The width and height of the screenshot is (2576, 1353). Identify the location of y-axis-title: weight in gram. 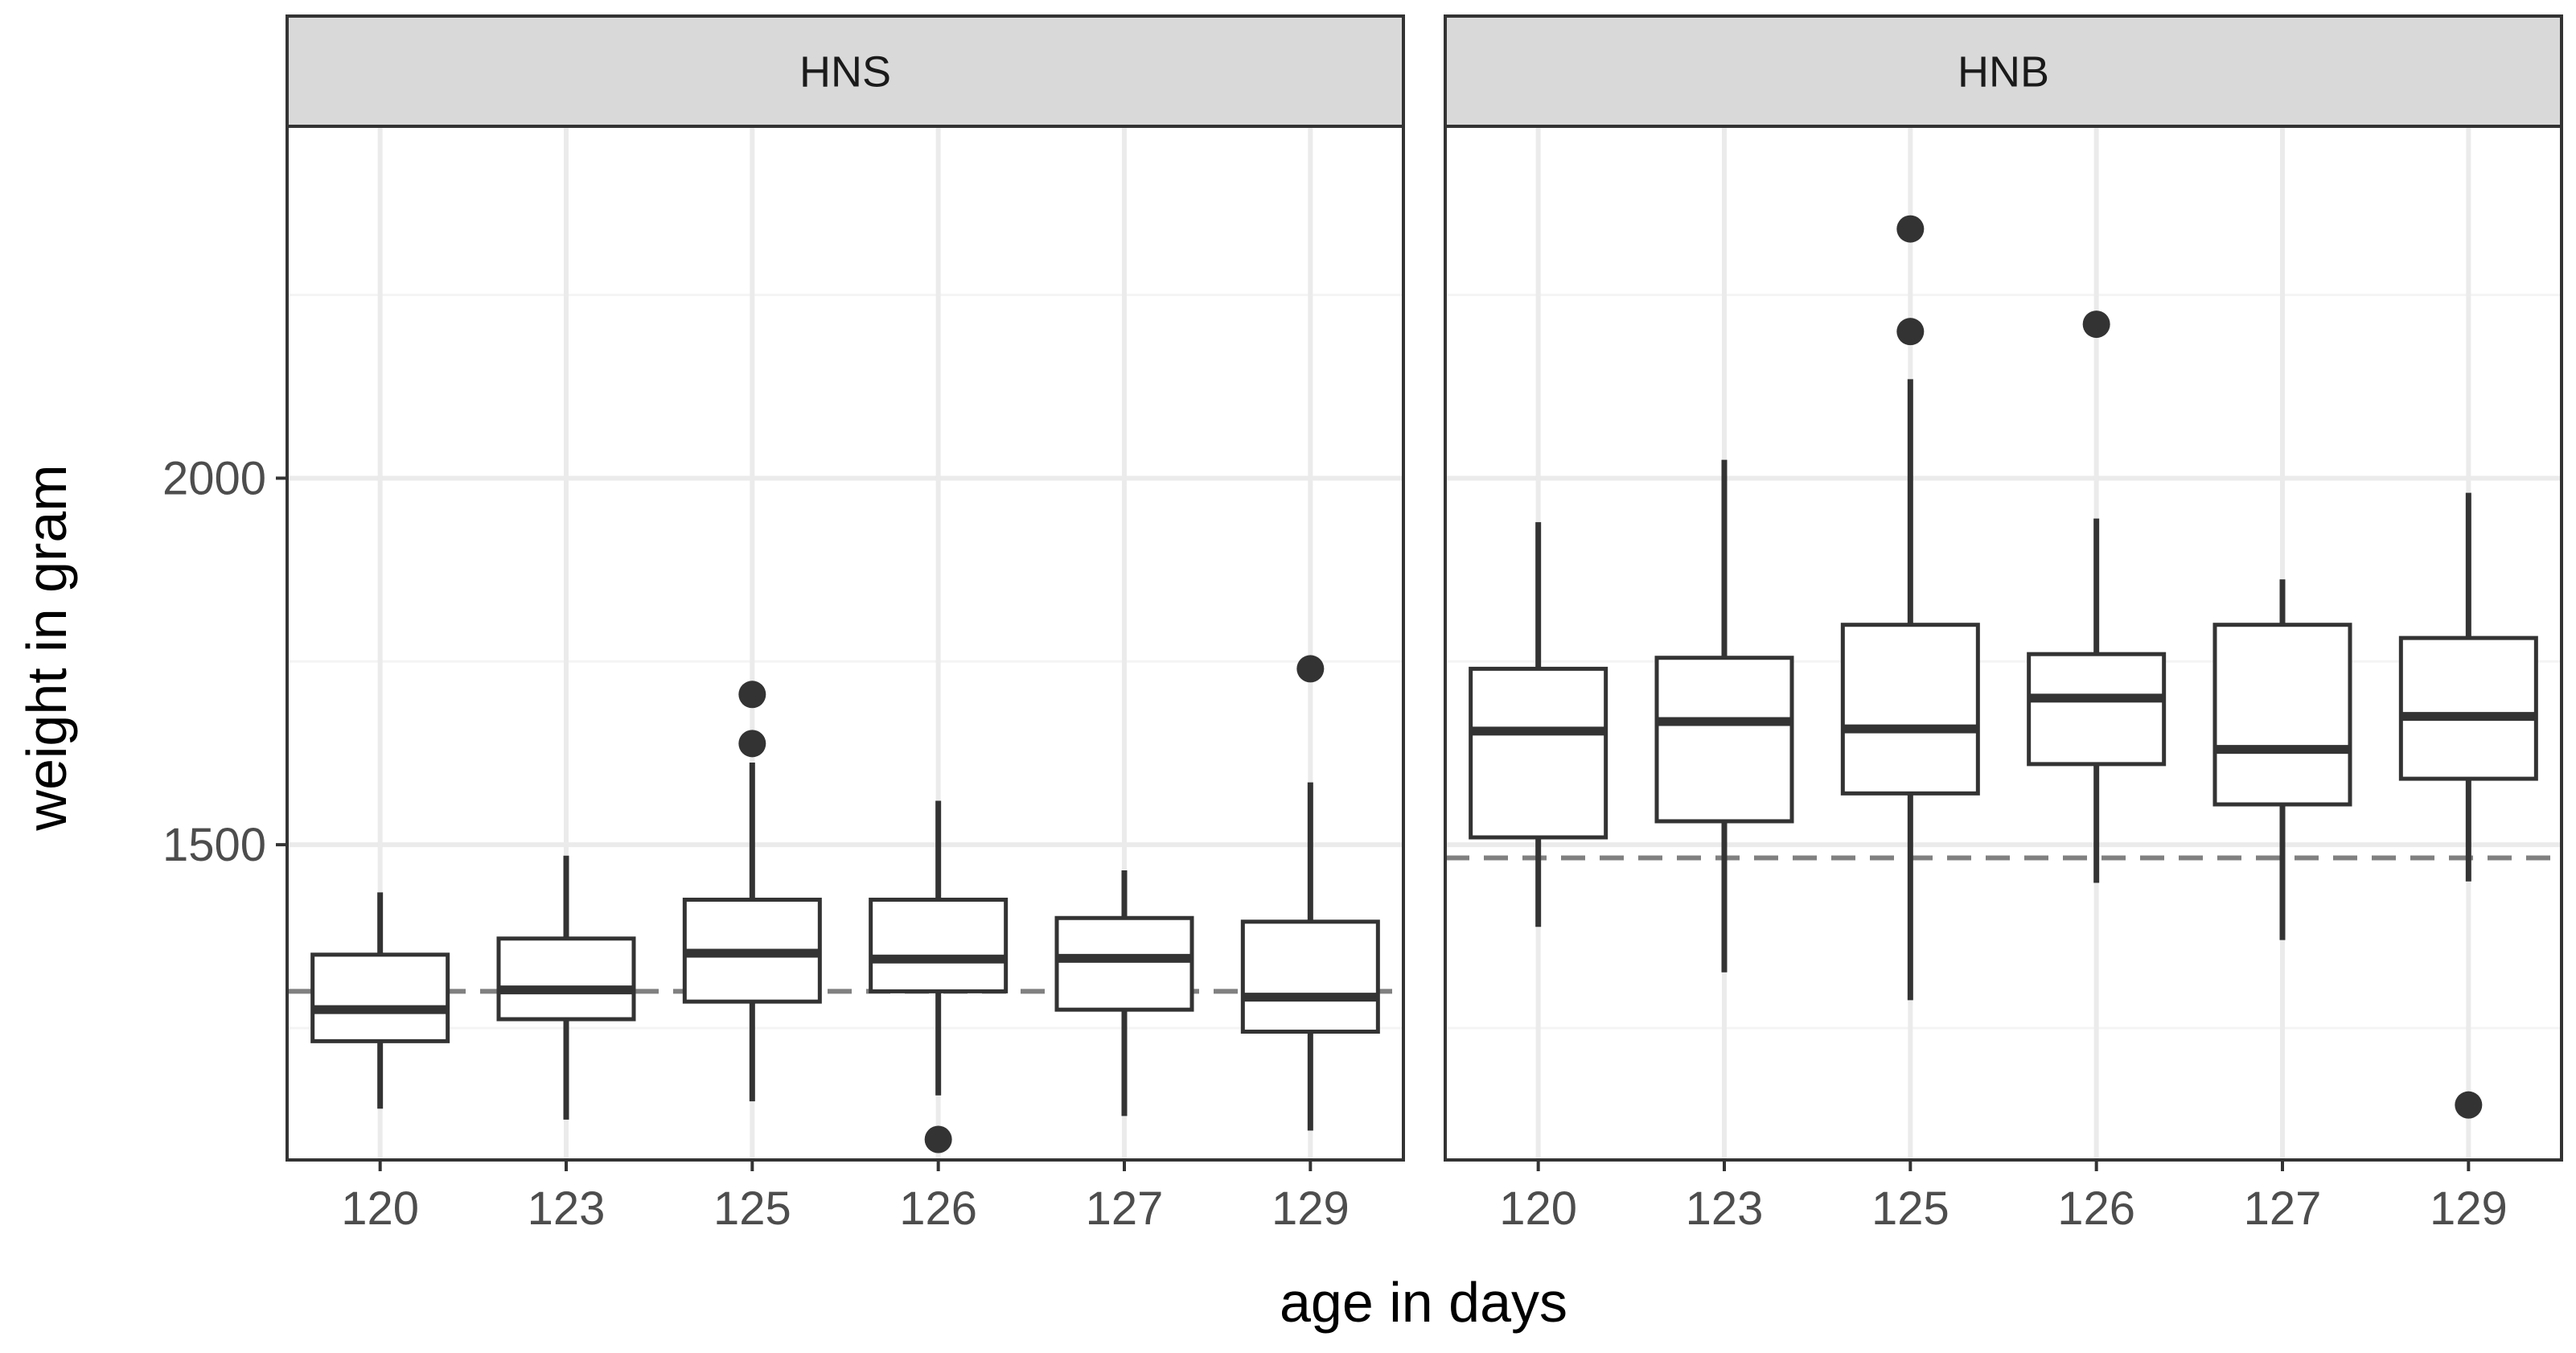
(46, 647).